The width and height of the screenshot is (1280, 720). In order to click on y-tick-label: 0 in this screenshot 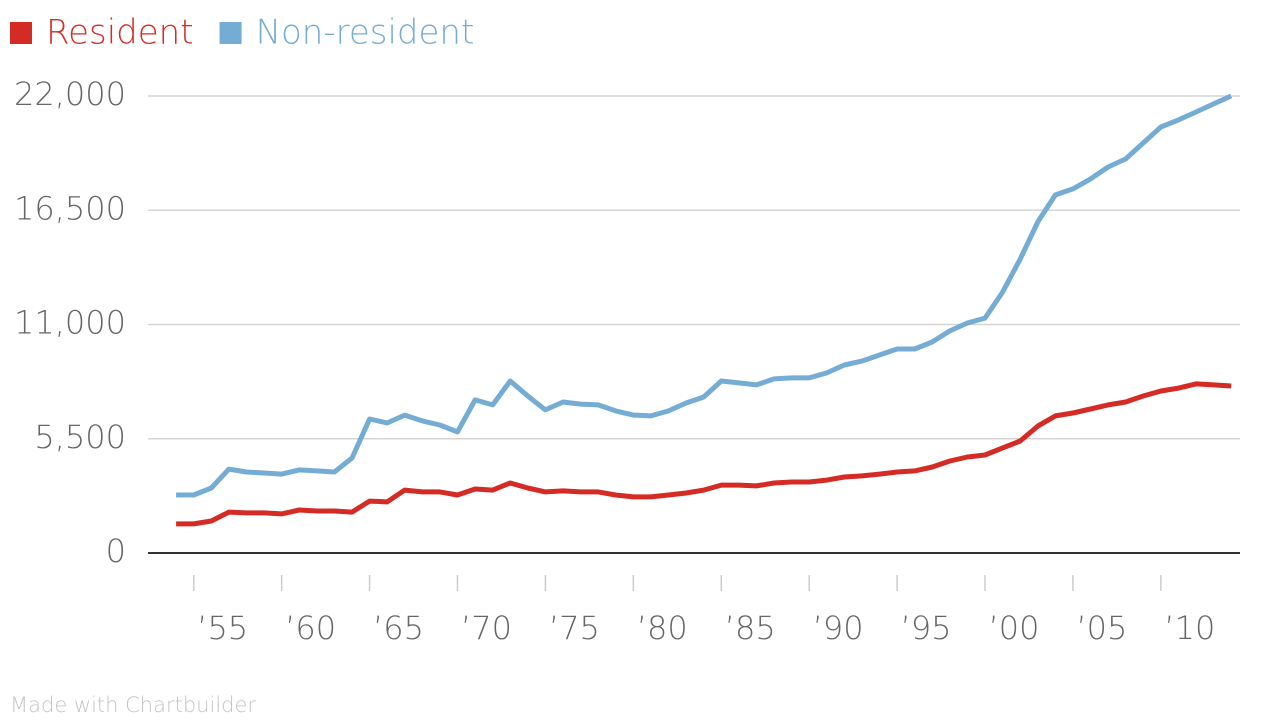, I will do `click(116, 551)`.